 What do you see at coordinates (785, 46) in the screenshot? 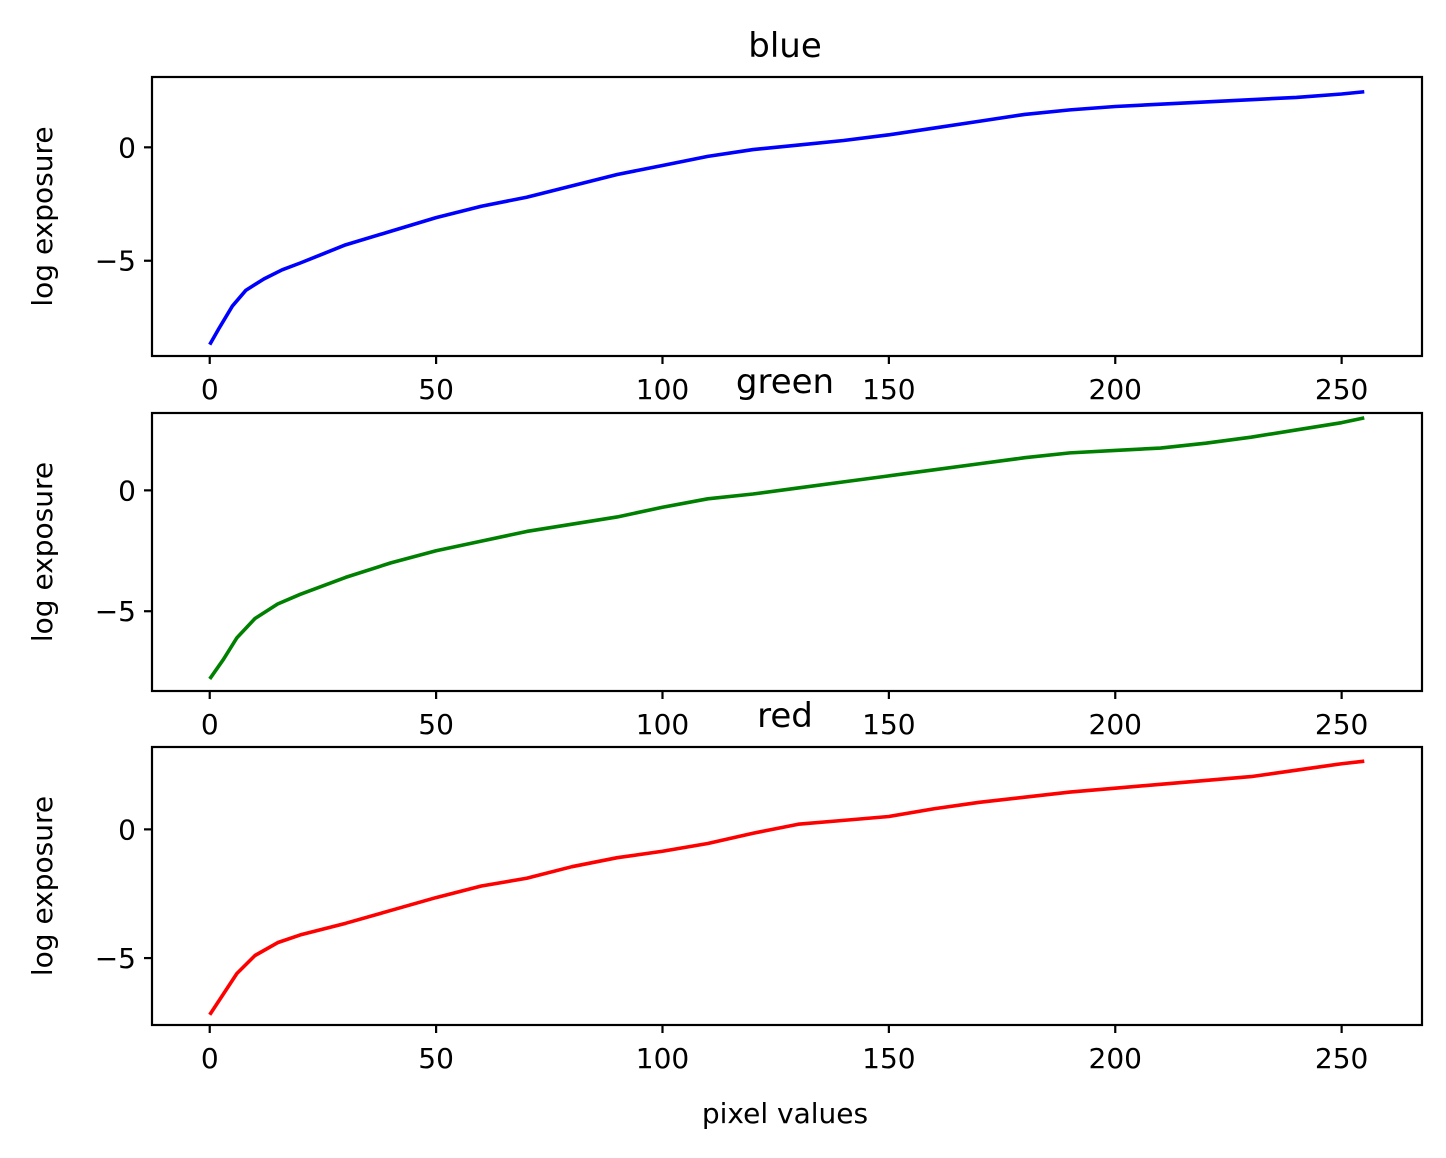
I see `chart-title: blue` at bounding box center [785, 46].